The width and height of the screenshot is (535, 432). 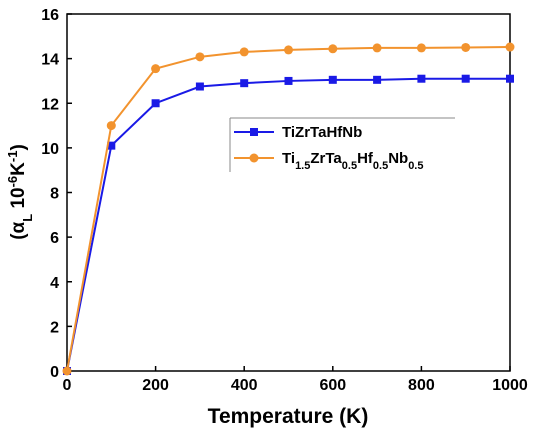 What do you see at coordinates (54, 372) in the screenshot?
I see `y-tick-label: 0` at bounding box center [54, 372].